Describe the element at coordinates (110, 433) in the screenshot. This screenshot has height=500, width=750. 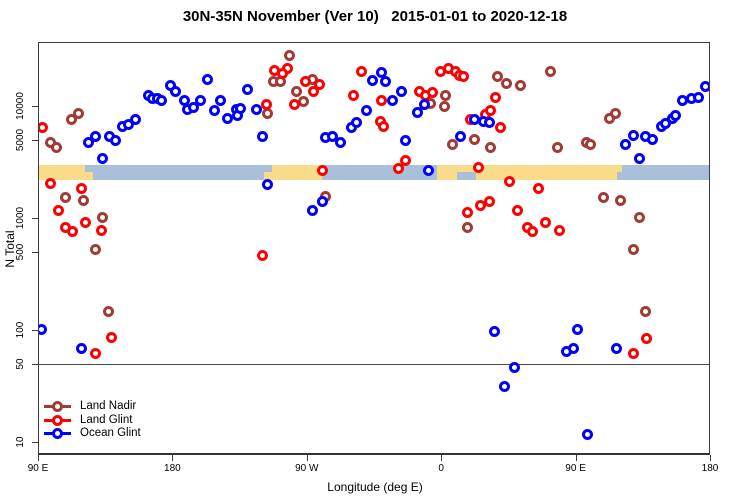
I see `legend-label: Ocean Glint` at that location.